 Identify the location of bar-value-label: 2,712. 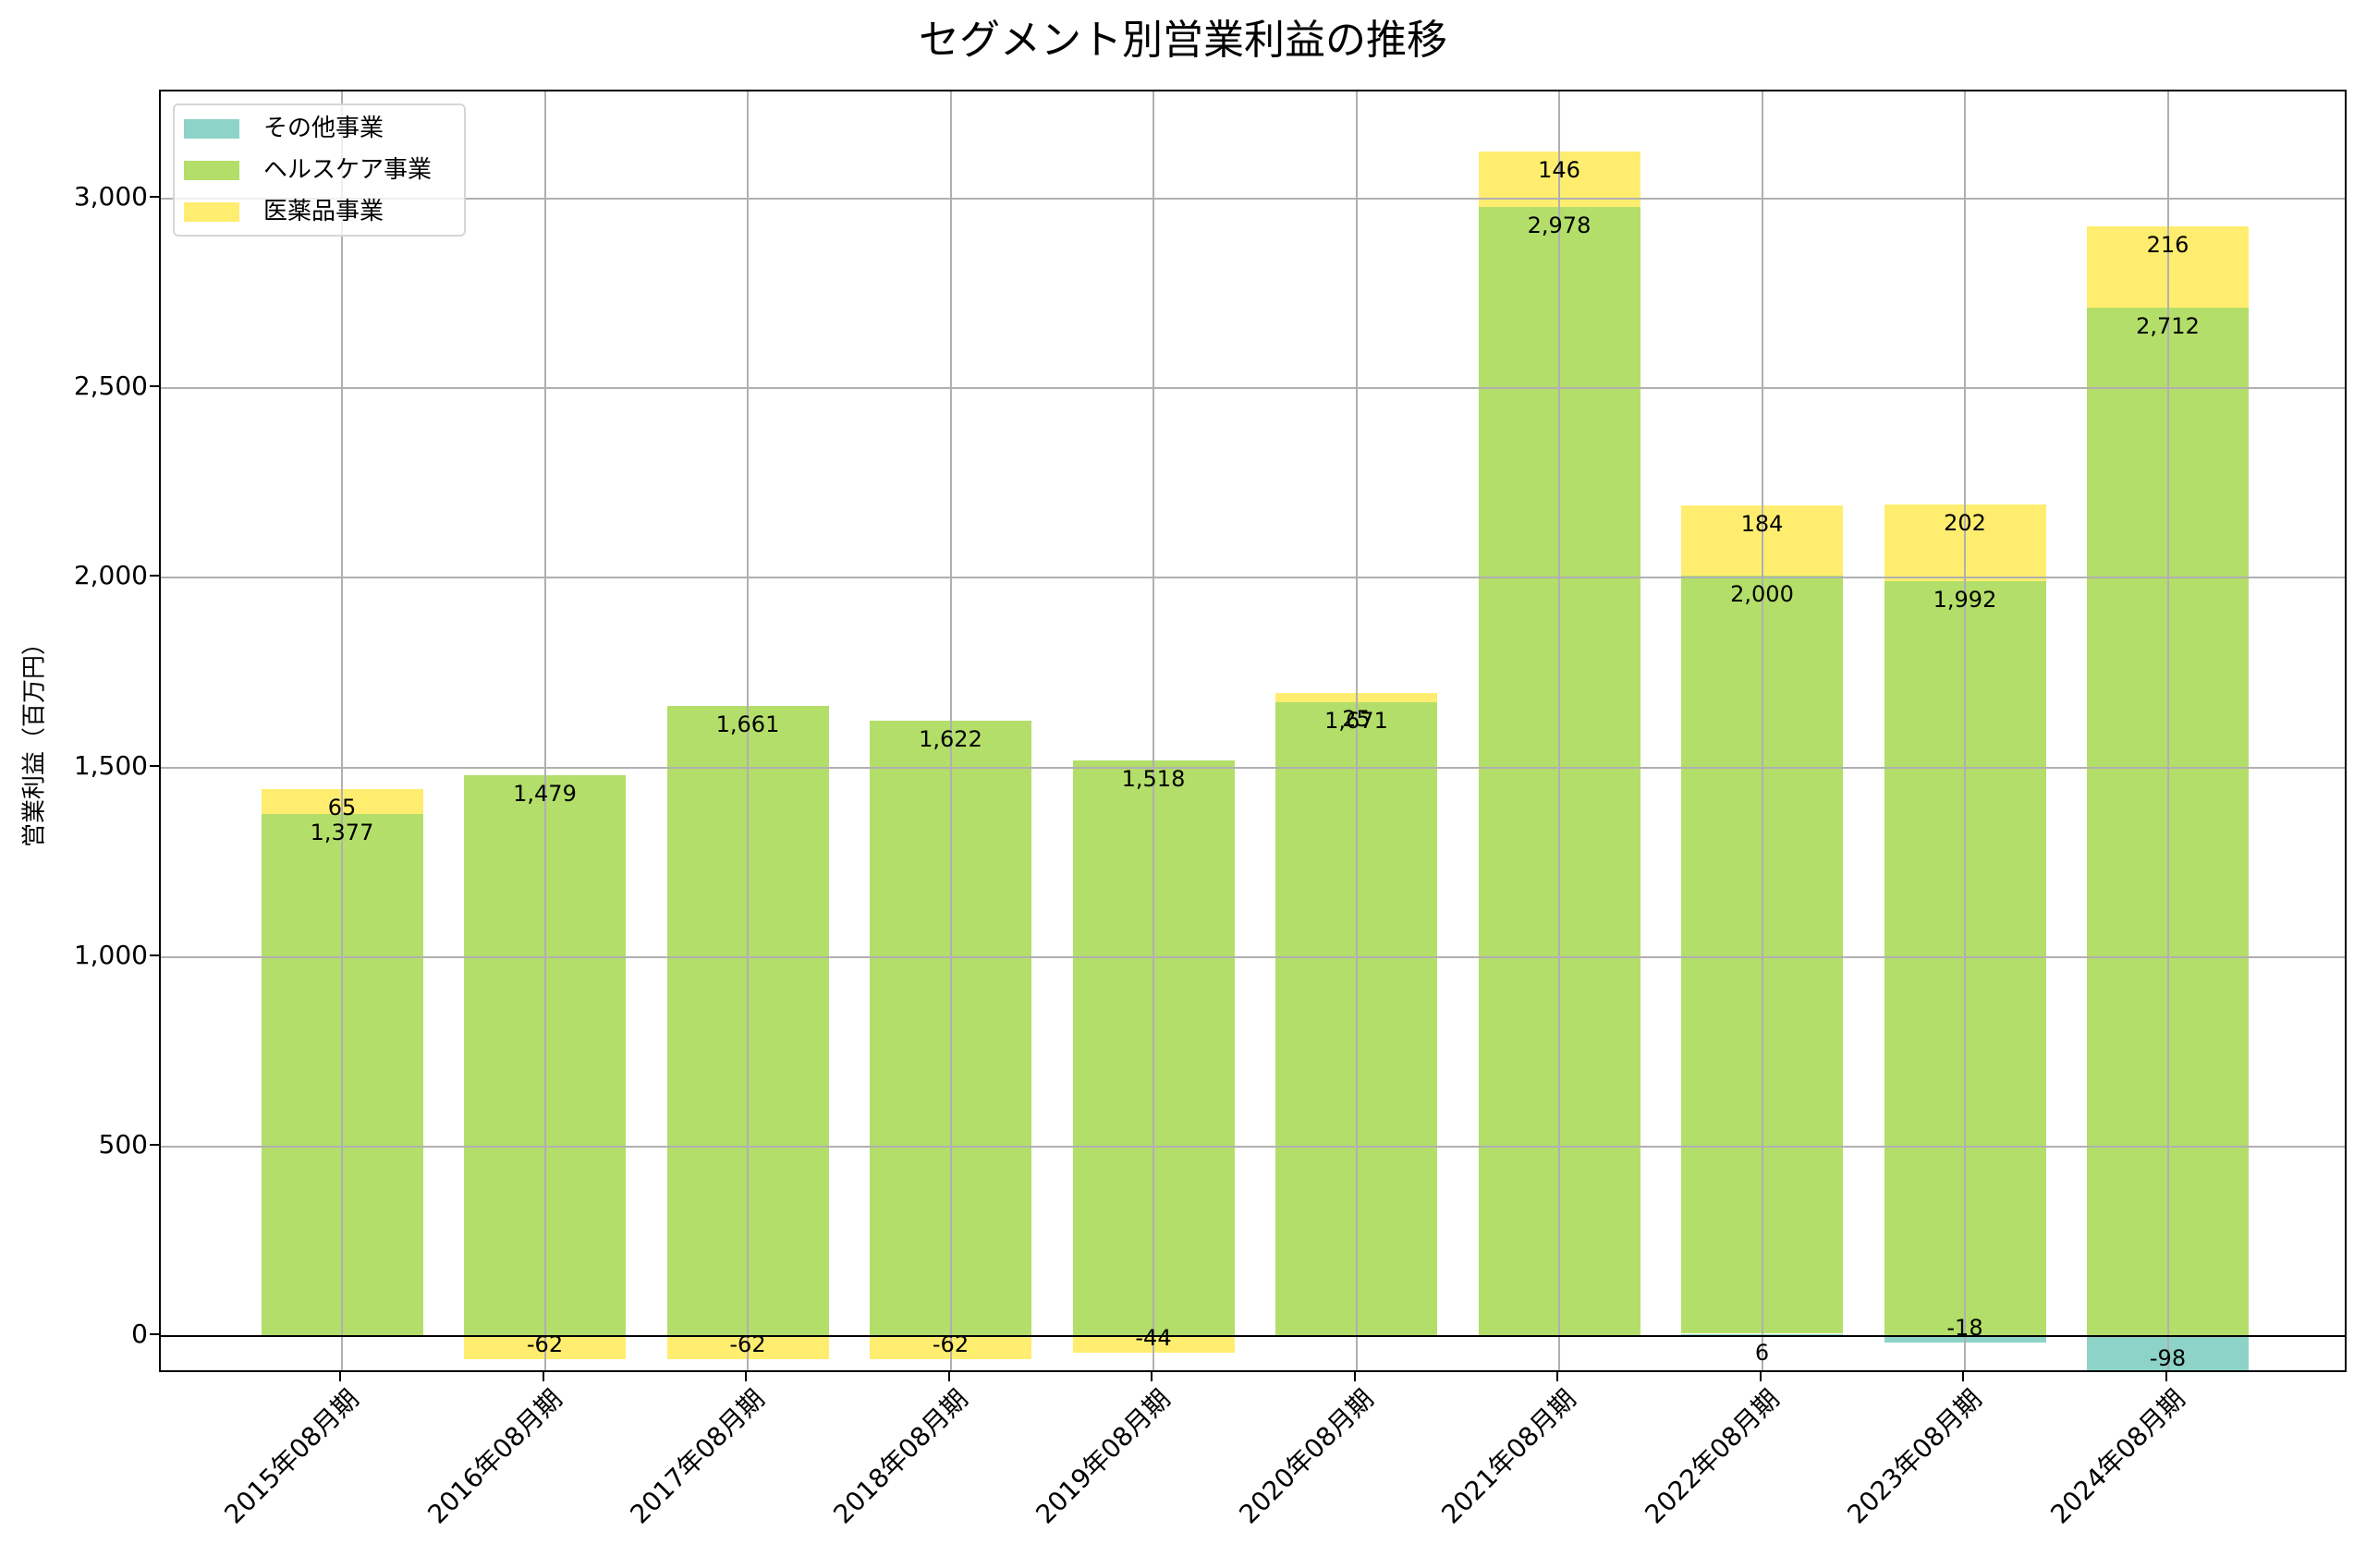
(2168, 326).